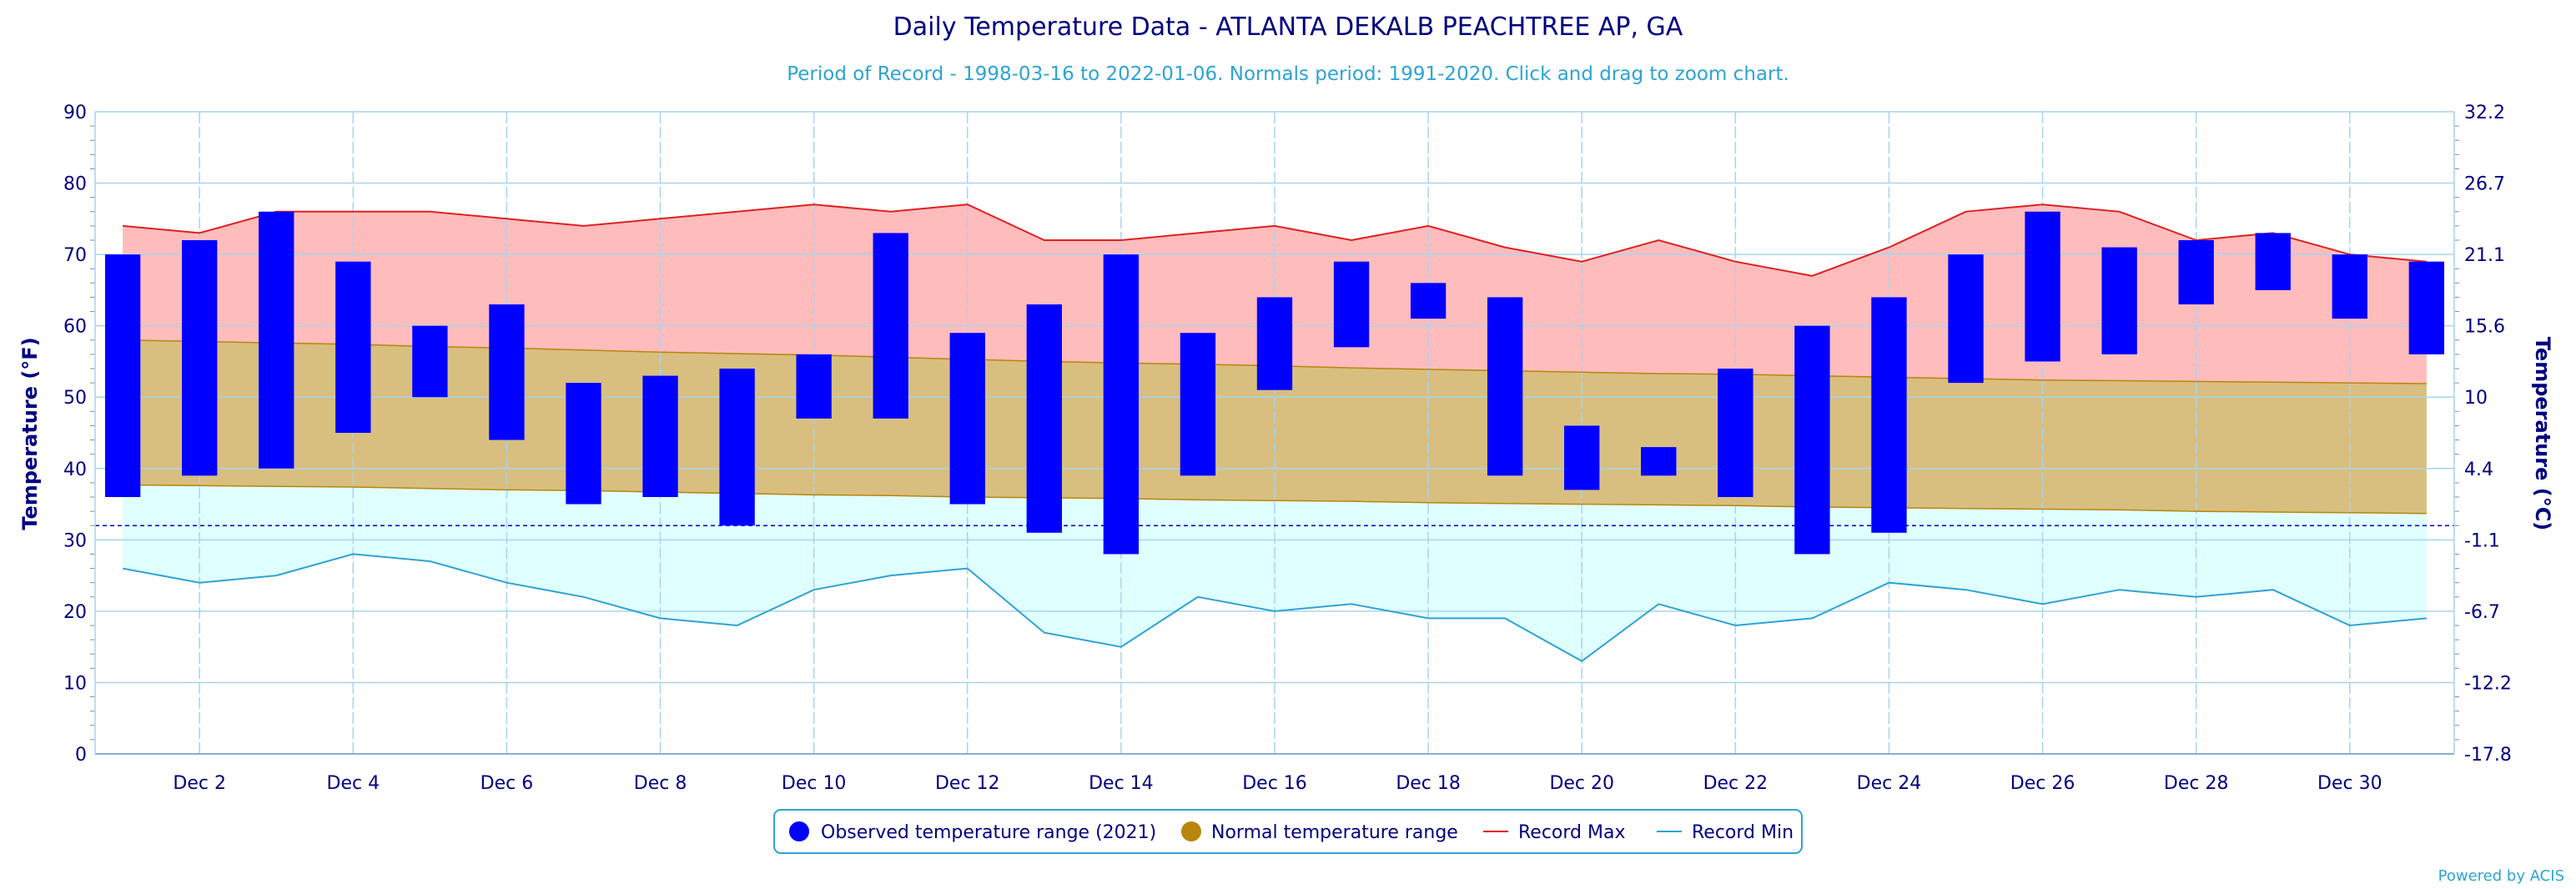 The image size is (2576, 889). Describe the element at coordinates (1428, 783) in the screenshot. I see `x-tick-label: Dec 18` at that location.